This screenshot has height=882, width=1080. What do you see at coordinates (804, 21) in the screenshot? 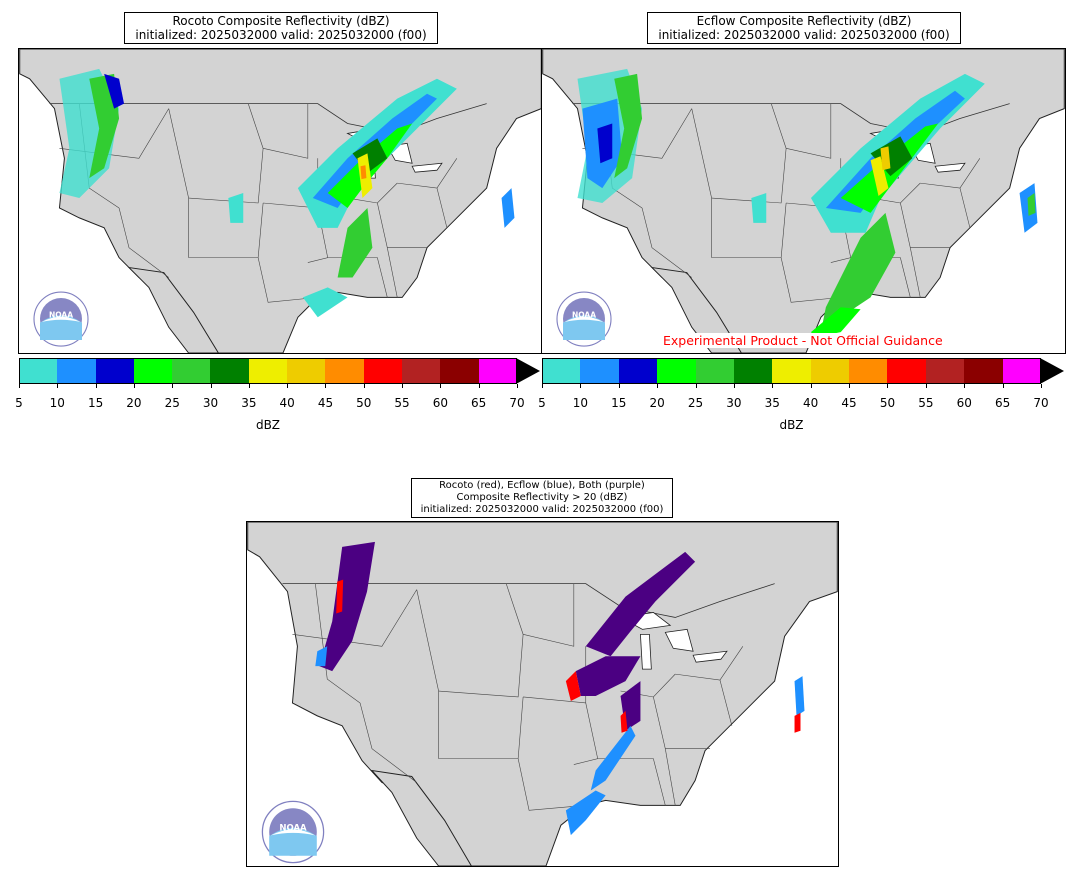
I see `ecflow-title-line1: Ecflow Composite Reflectivity (dBZ)` at bounding box center [804, 21].